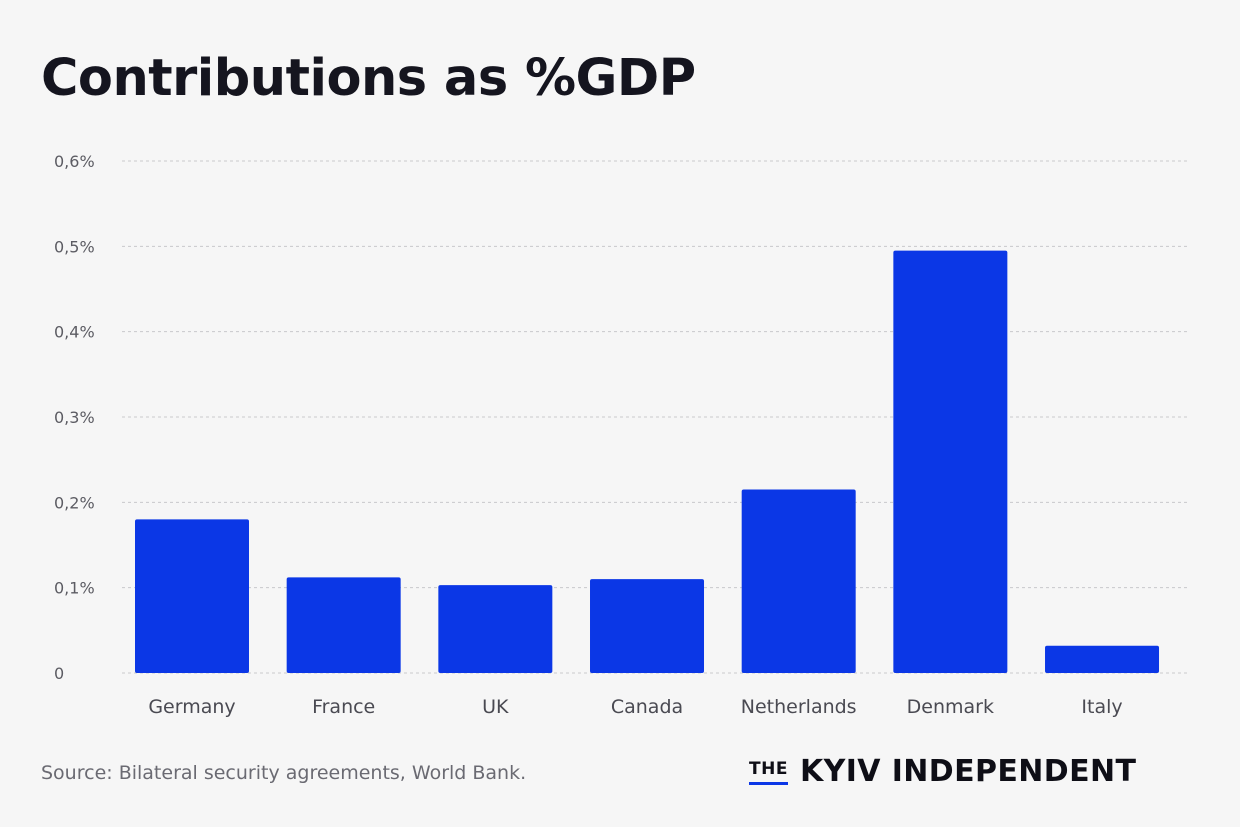  Describe the element at coordinates (59, 673) in the screenshot. I see `y-tick-label: 0` at that location.